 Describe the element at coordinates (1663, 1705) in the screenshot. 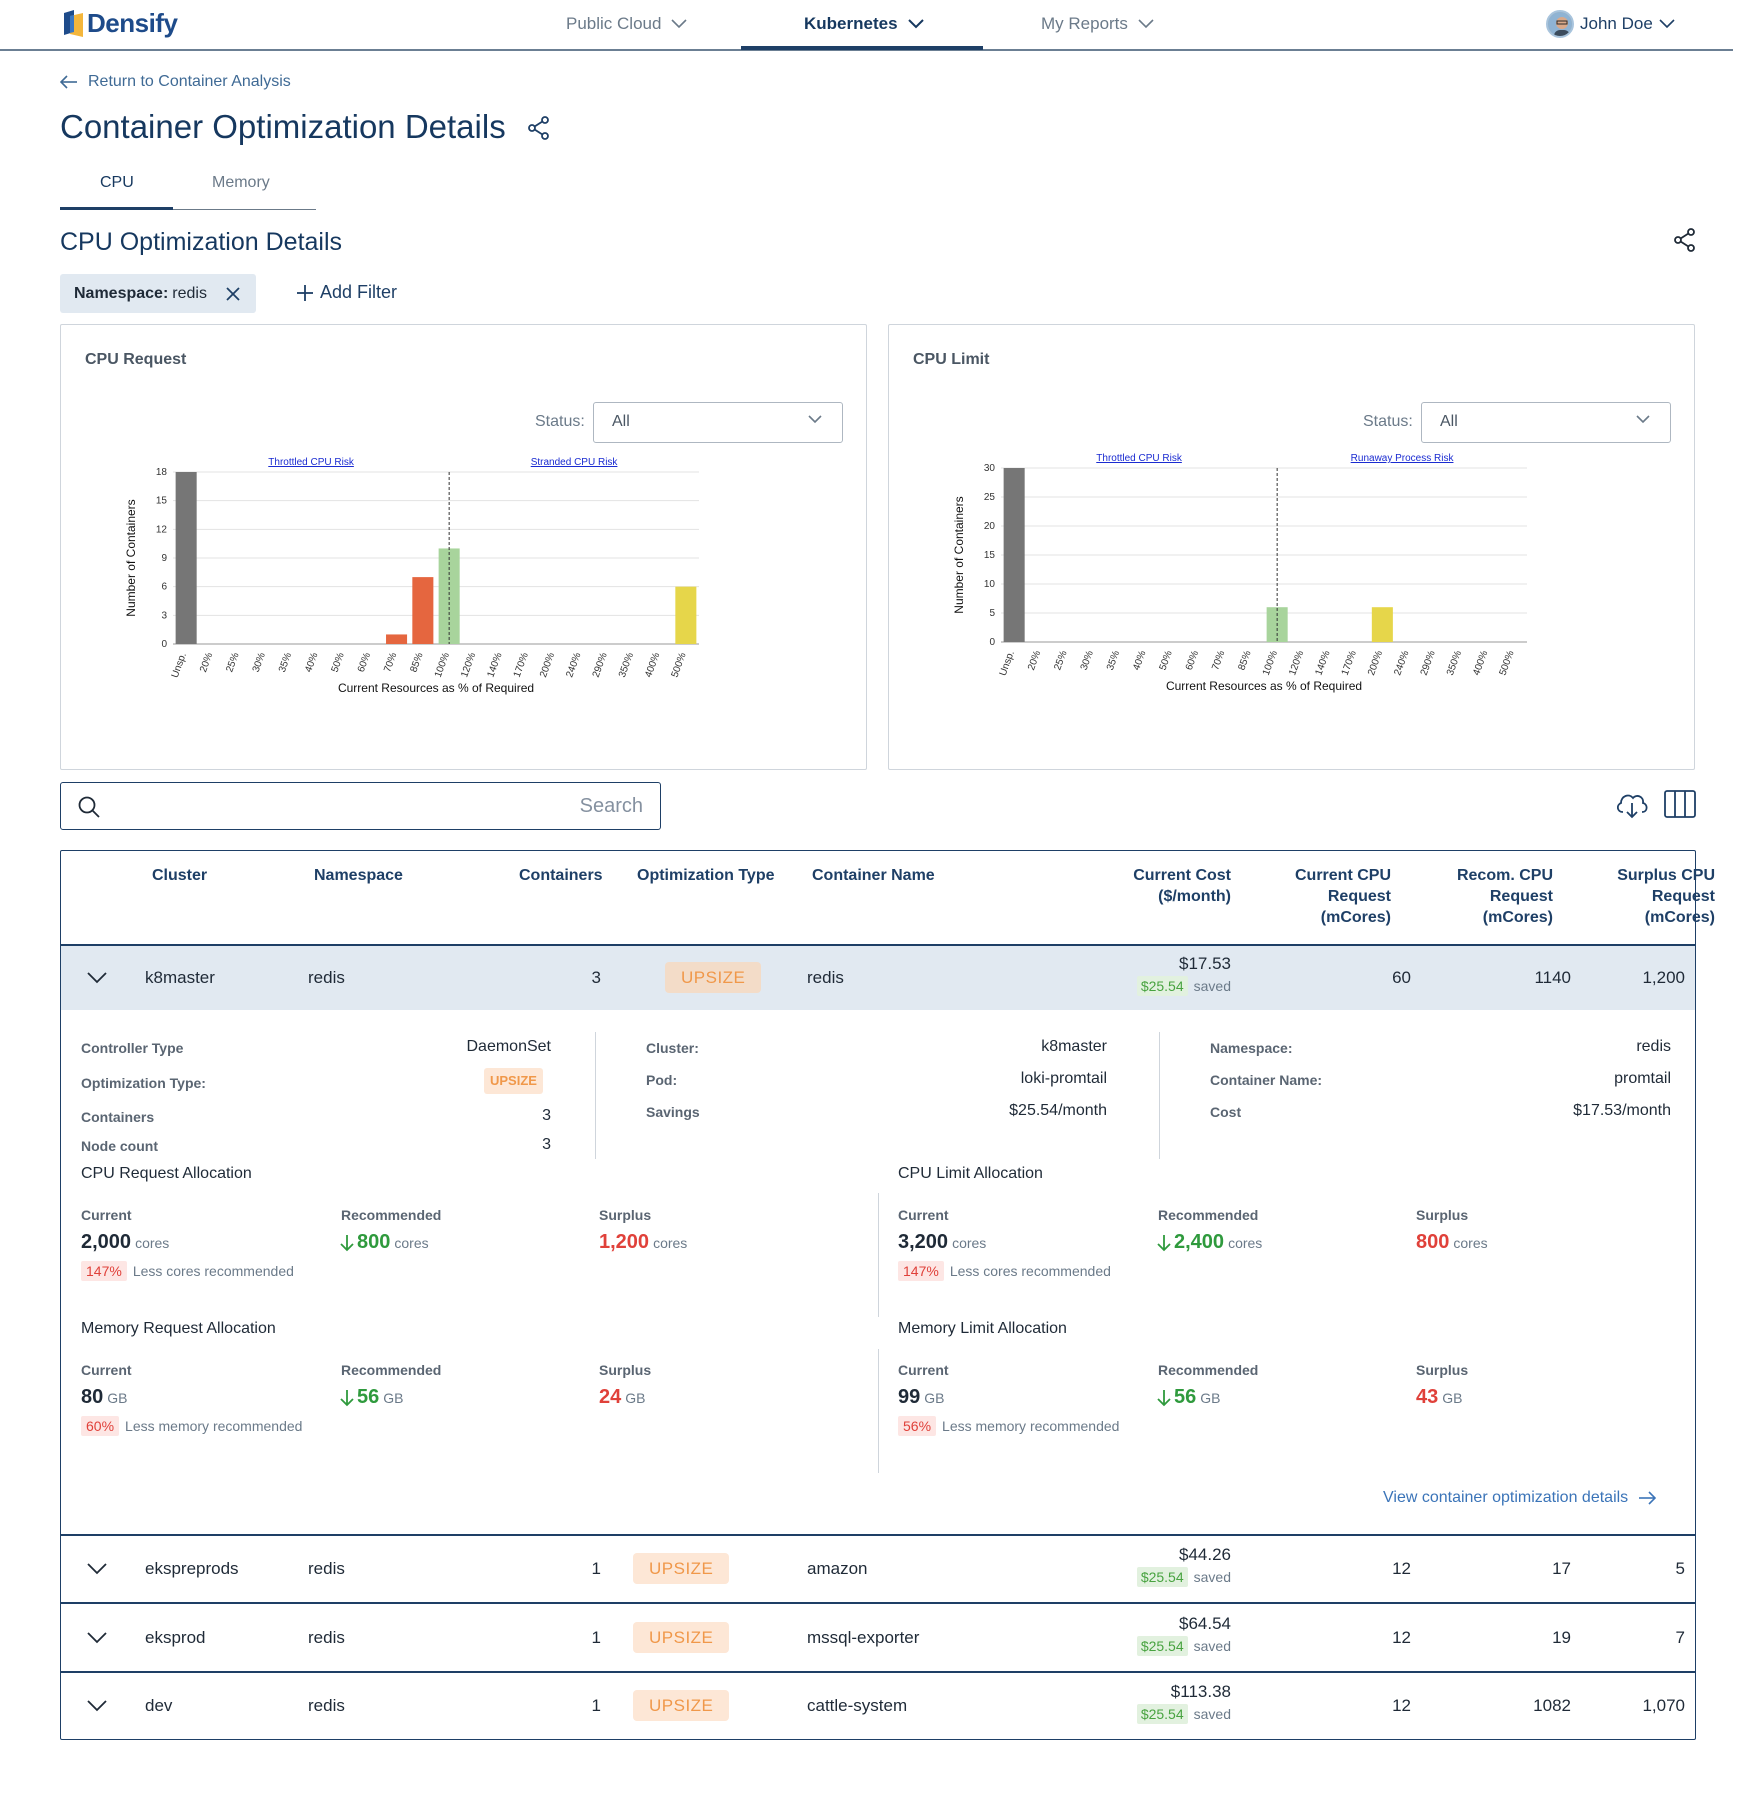

I see `cell-surplus-cpu: 1,070` at that location.